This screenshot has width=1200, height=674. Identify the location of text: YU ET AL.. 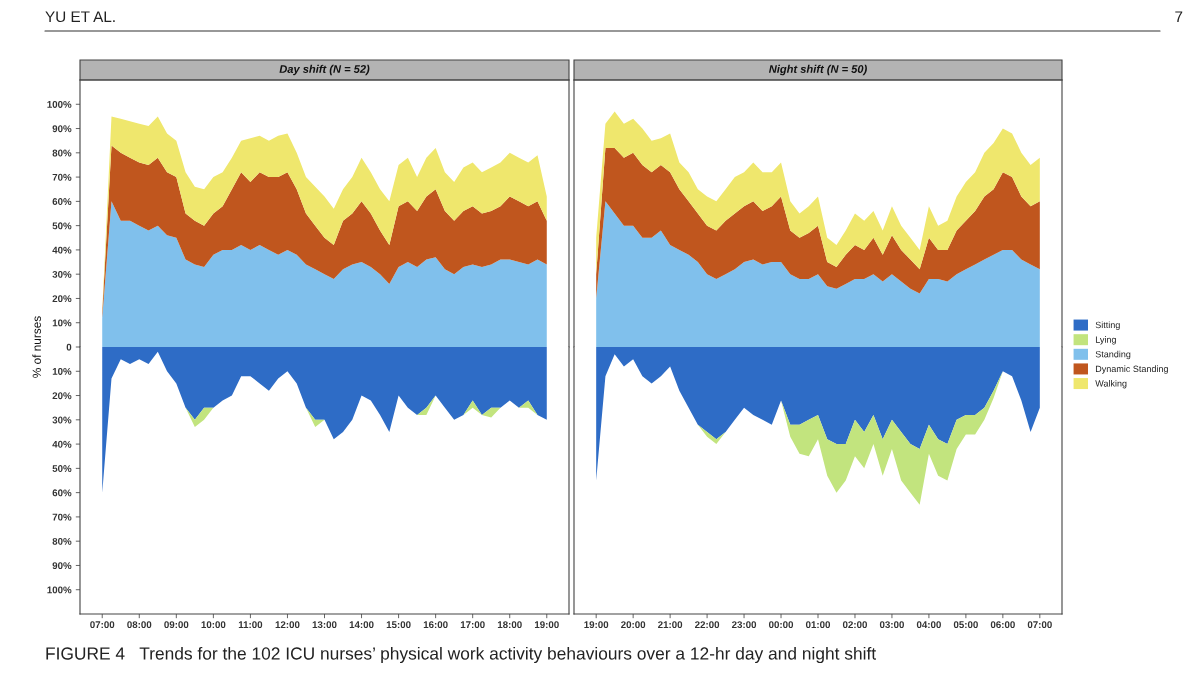
(80, 17).